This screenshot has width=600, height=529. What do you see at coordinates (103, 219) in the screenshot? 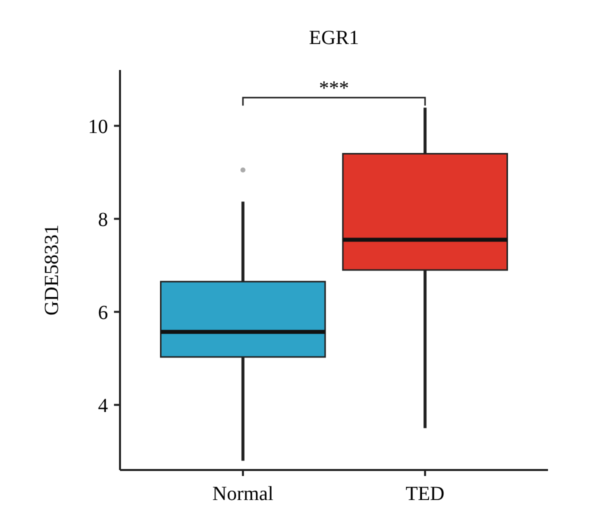
I see `y-tick-label: 8` at bounding box center [103, 219].